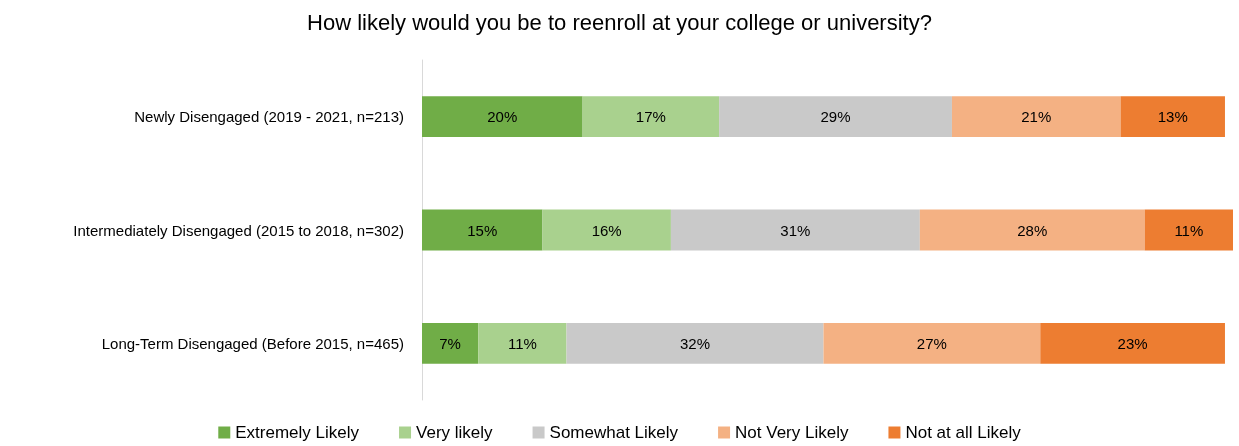 The image size is (1239, 446). I want to click on data-label: 23%, so click(1132, 343).